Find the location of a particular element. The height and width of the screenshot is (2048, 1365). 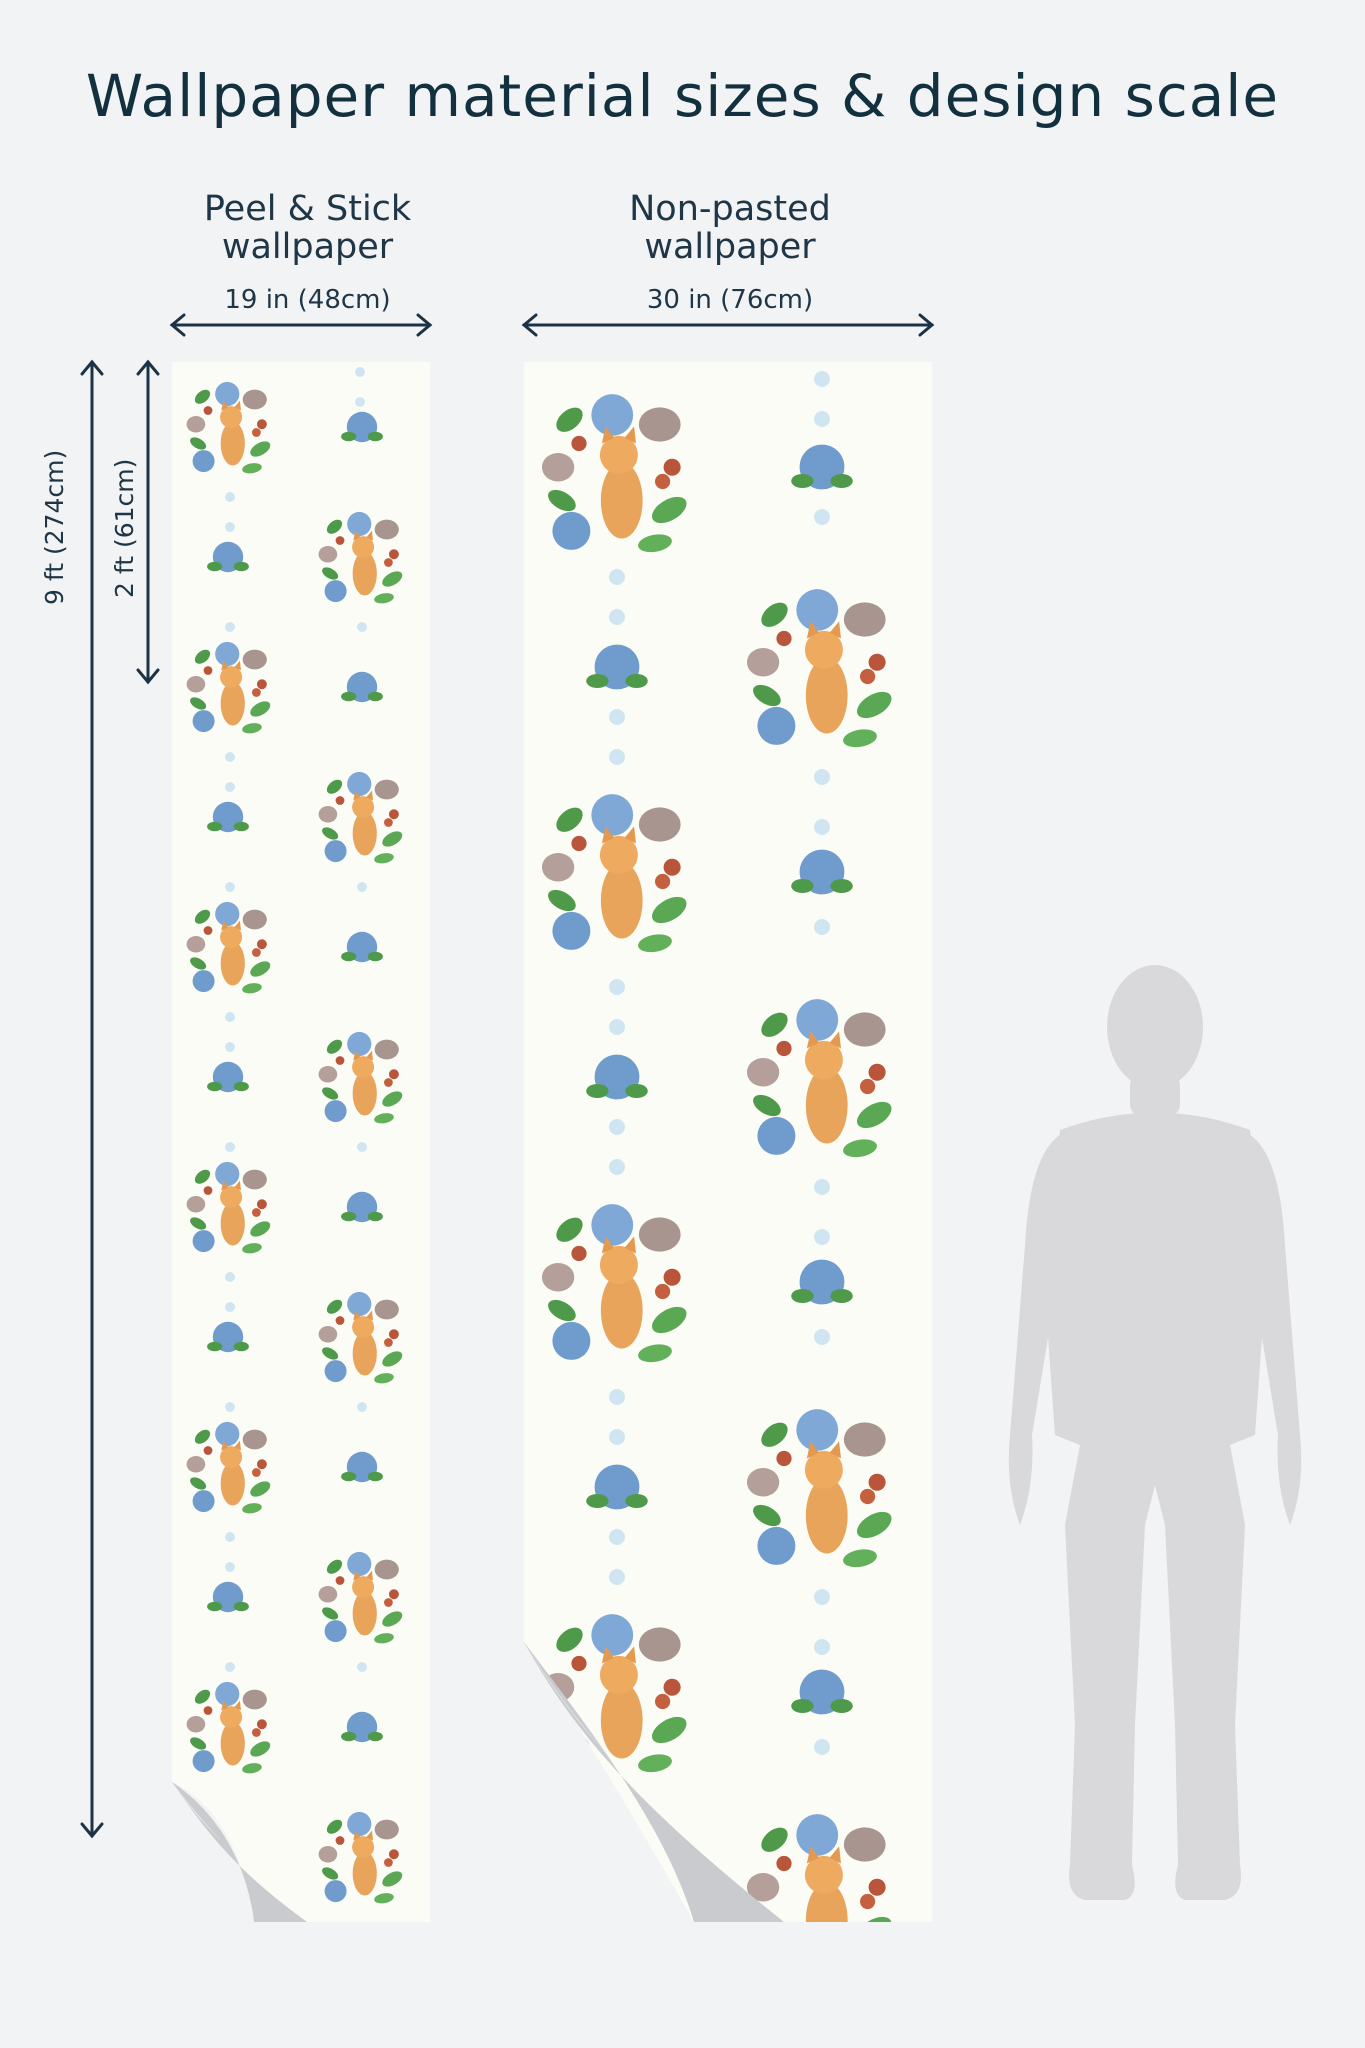

peel-stick-label: Peel & Stick wallpaper is located at coordinates (307, 228).